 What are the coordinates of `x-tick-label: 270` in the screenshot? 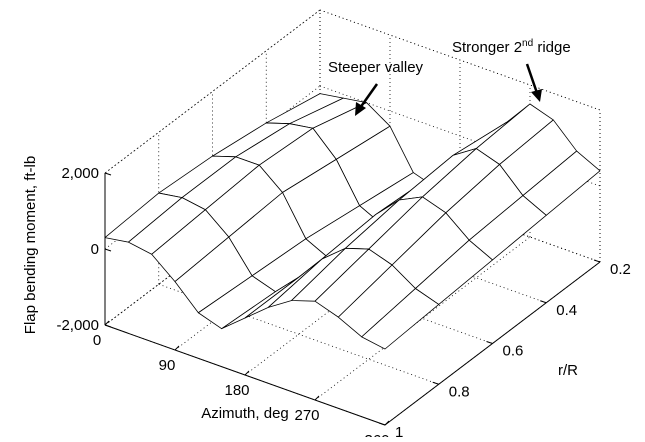 It's located at (306, 415).